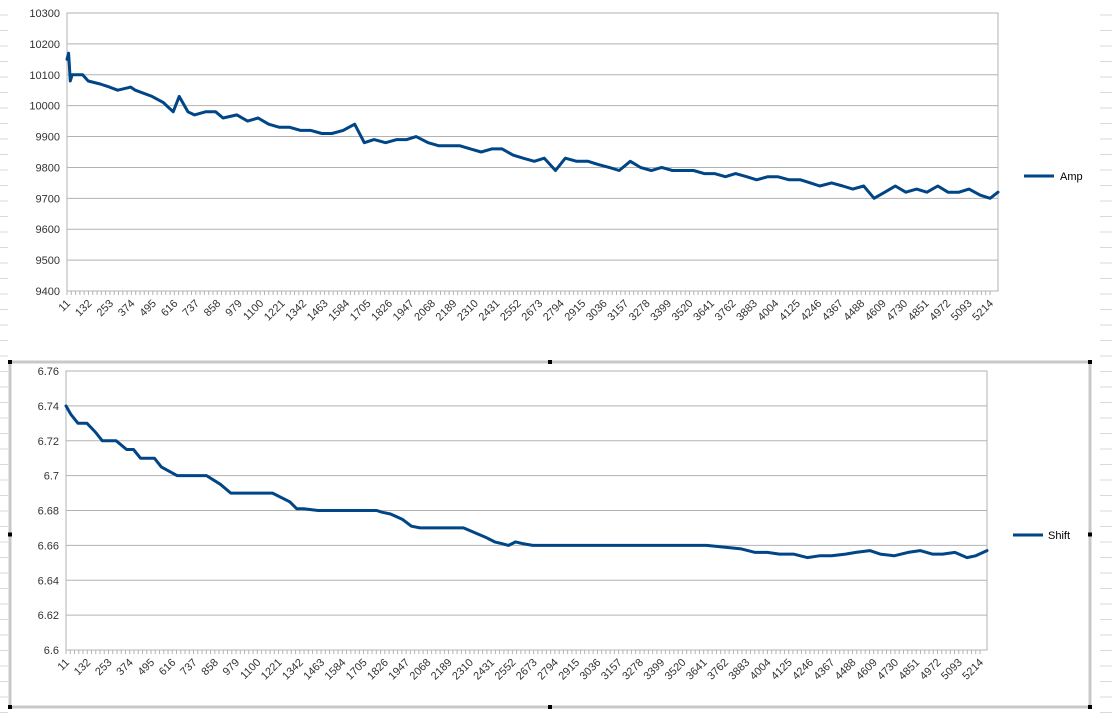 This screenshot has width=1112, height=724. I want to click on y-tick-label: 6.6, so click(51, 651).